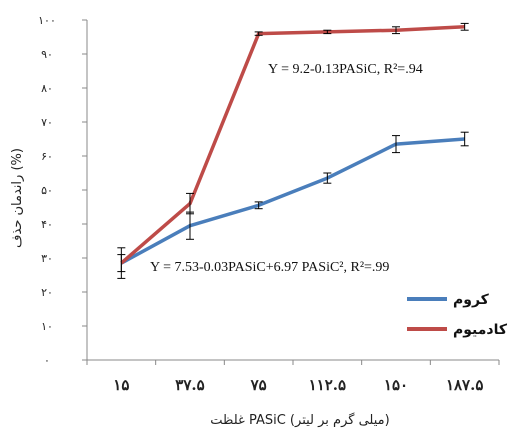 The width and height of the screenshot is (519, 437). What do you see at coordinates (480, 330) in the screenshot?
I see `legend-label-cadmium: کادمیوم` at bounding box center [480, 330].